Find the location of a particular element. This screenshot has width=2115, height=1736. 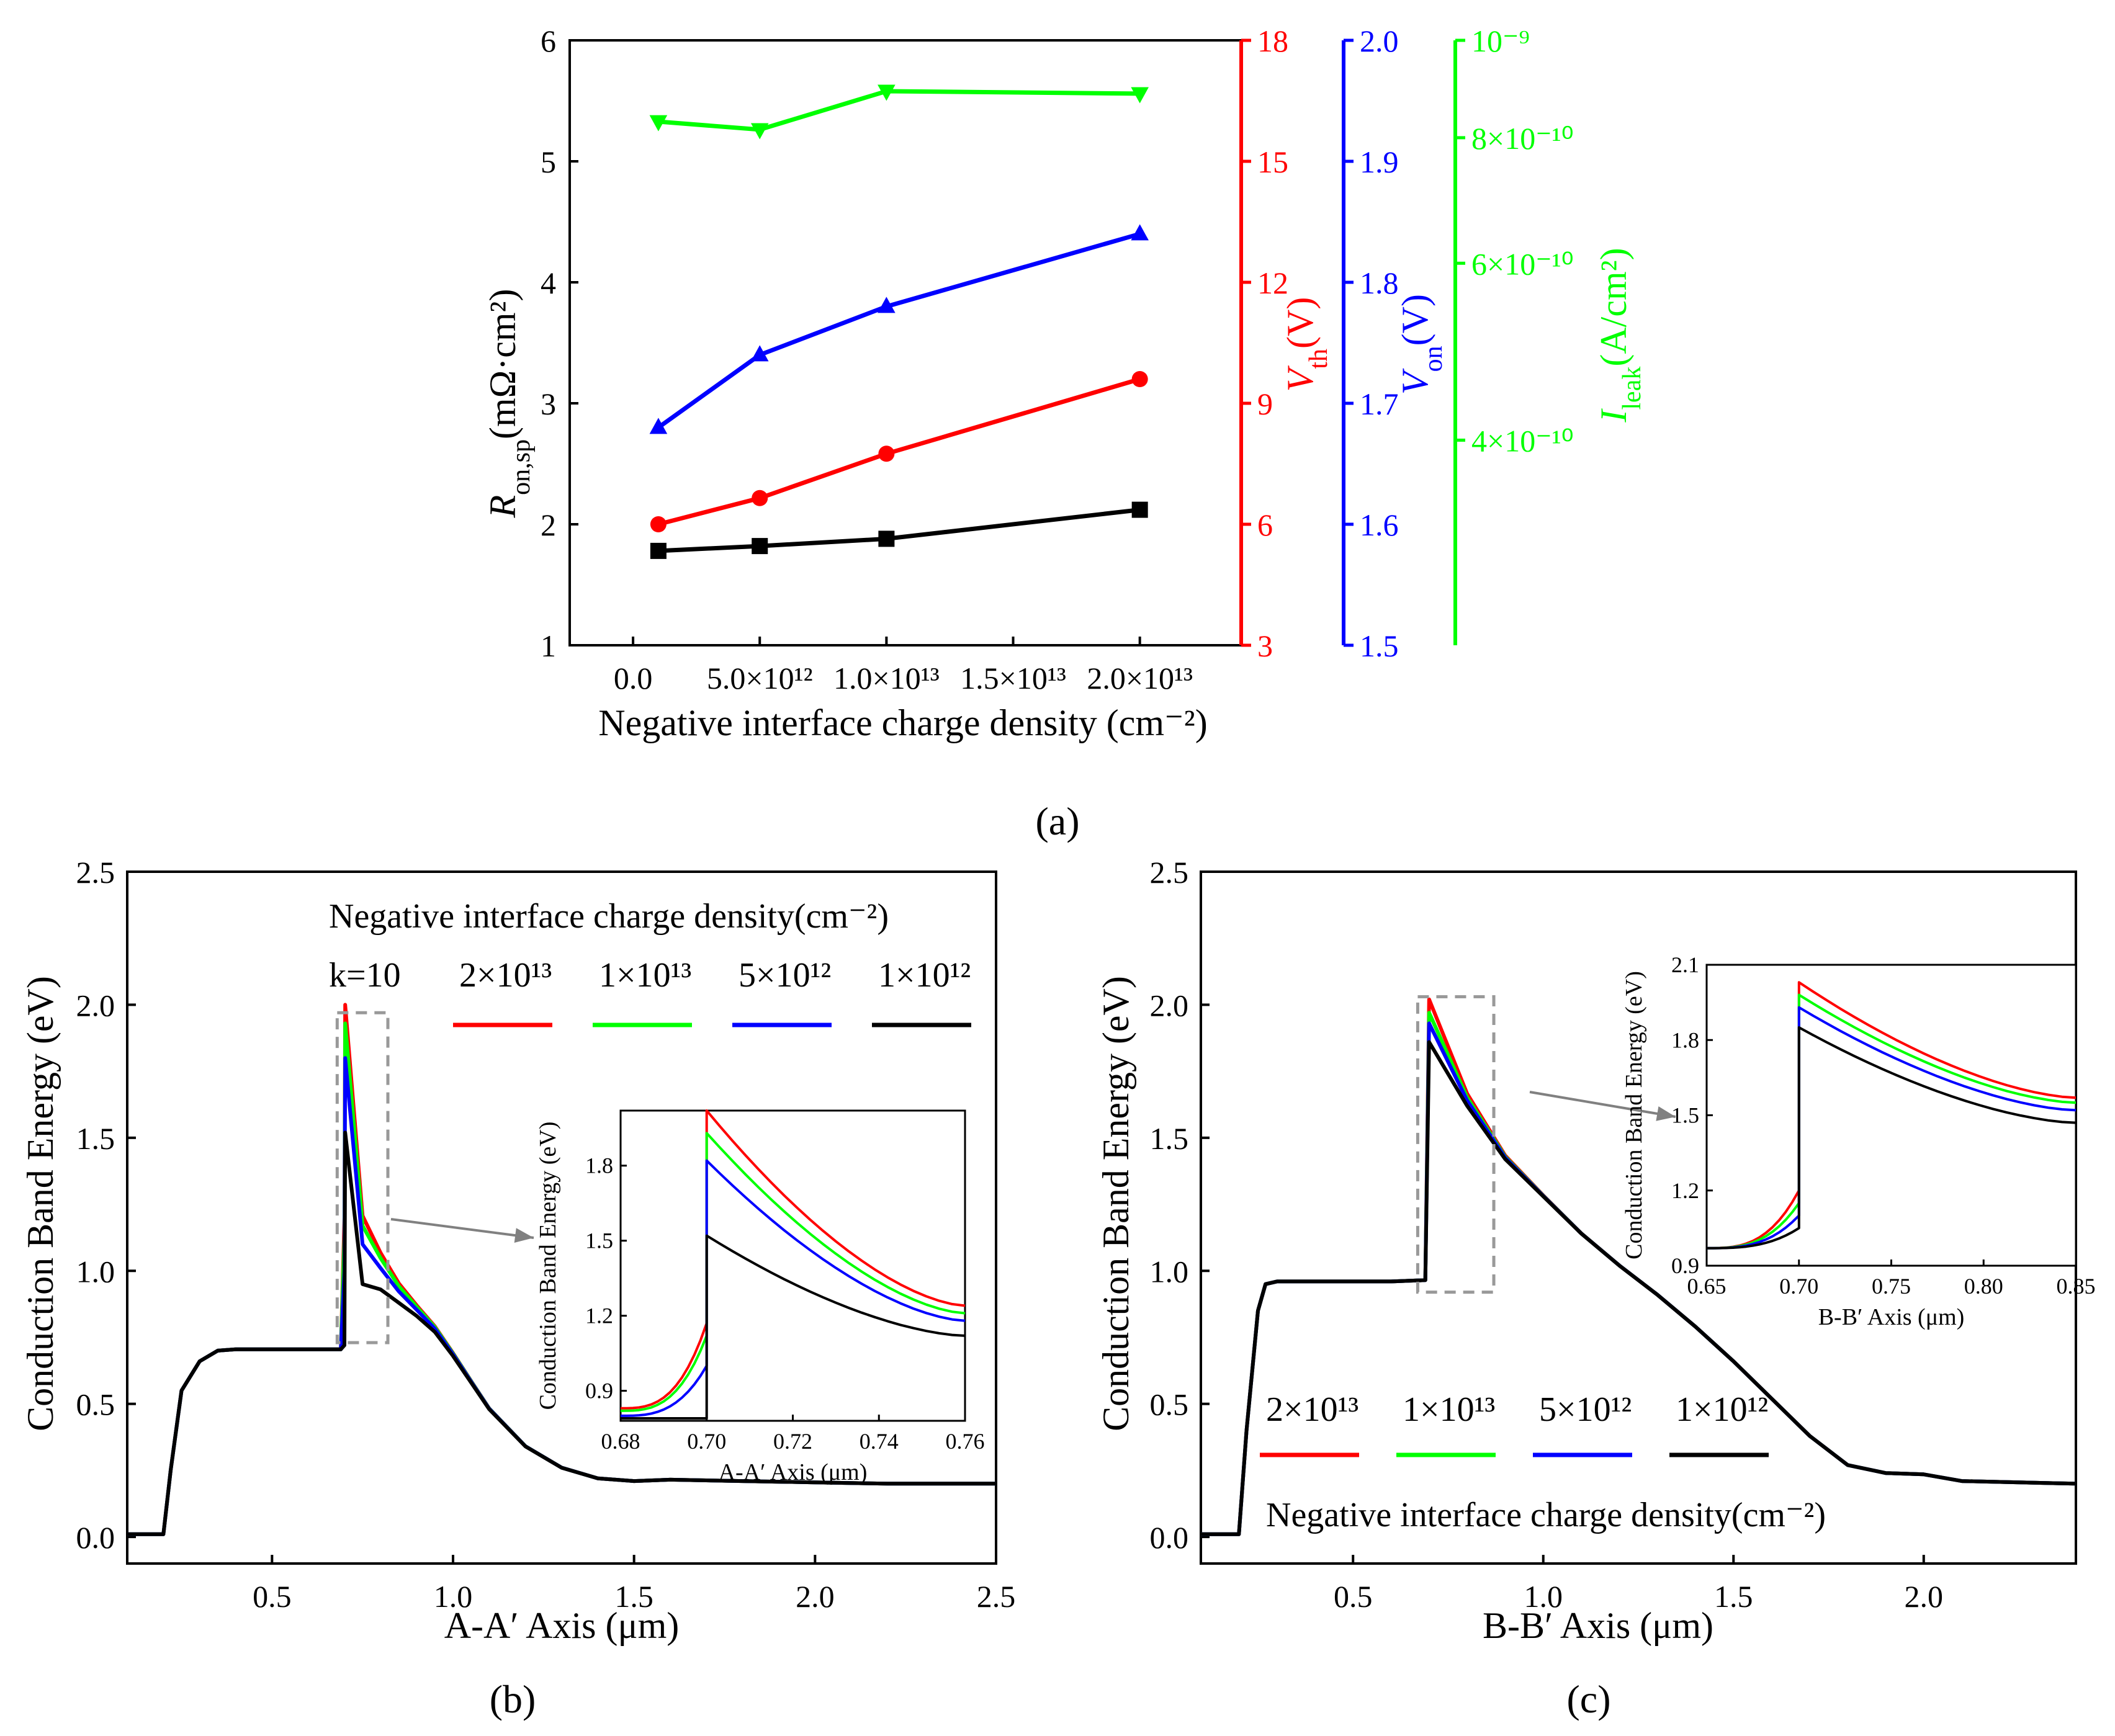

c-grid-legend-label: 2×10¹³ is located at coordinates (1312, 1409).